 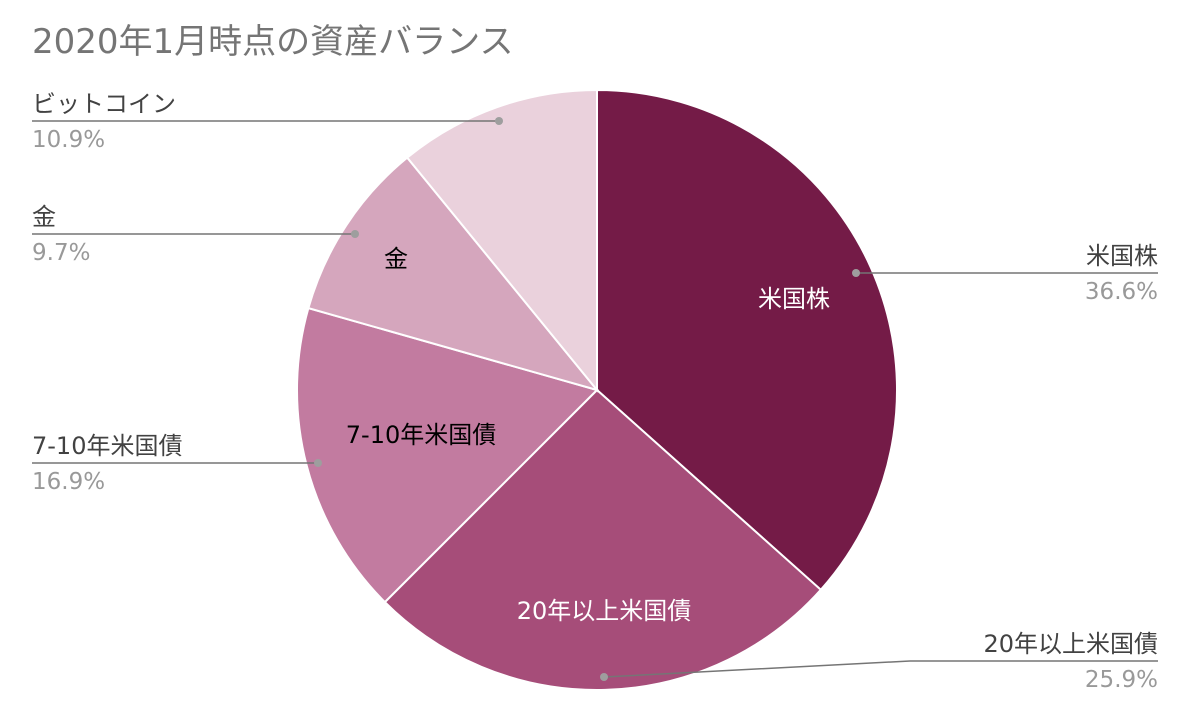 What do you see at coordinates (44, 217) in the screenshot?
I see `callout-label: 金` at bounding box center [44, 217].